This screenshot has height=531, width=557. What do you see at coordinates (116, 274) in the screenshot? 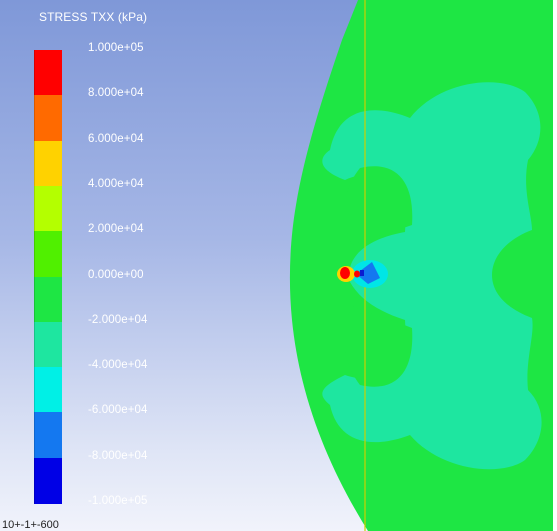
I see `legend-tick-label: 0.000e+00` at bounding box center [116, 274].